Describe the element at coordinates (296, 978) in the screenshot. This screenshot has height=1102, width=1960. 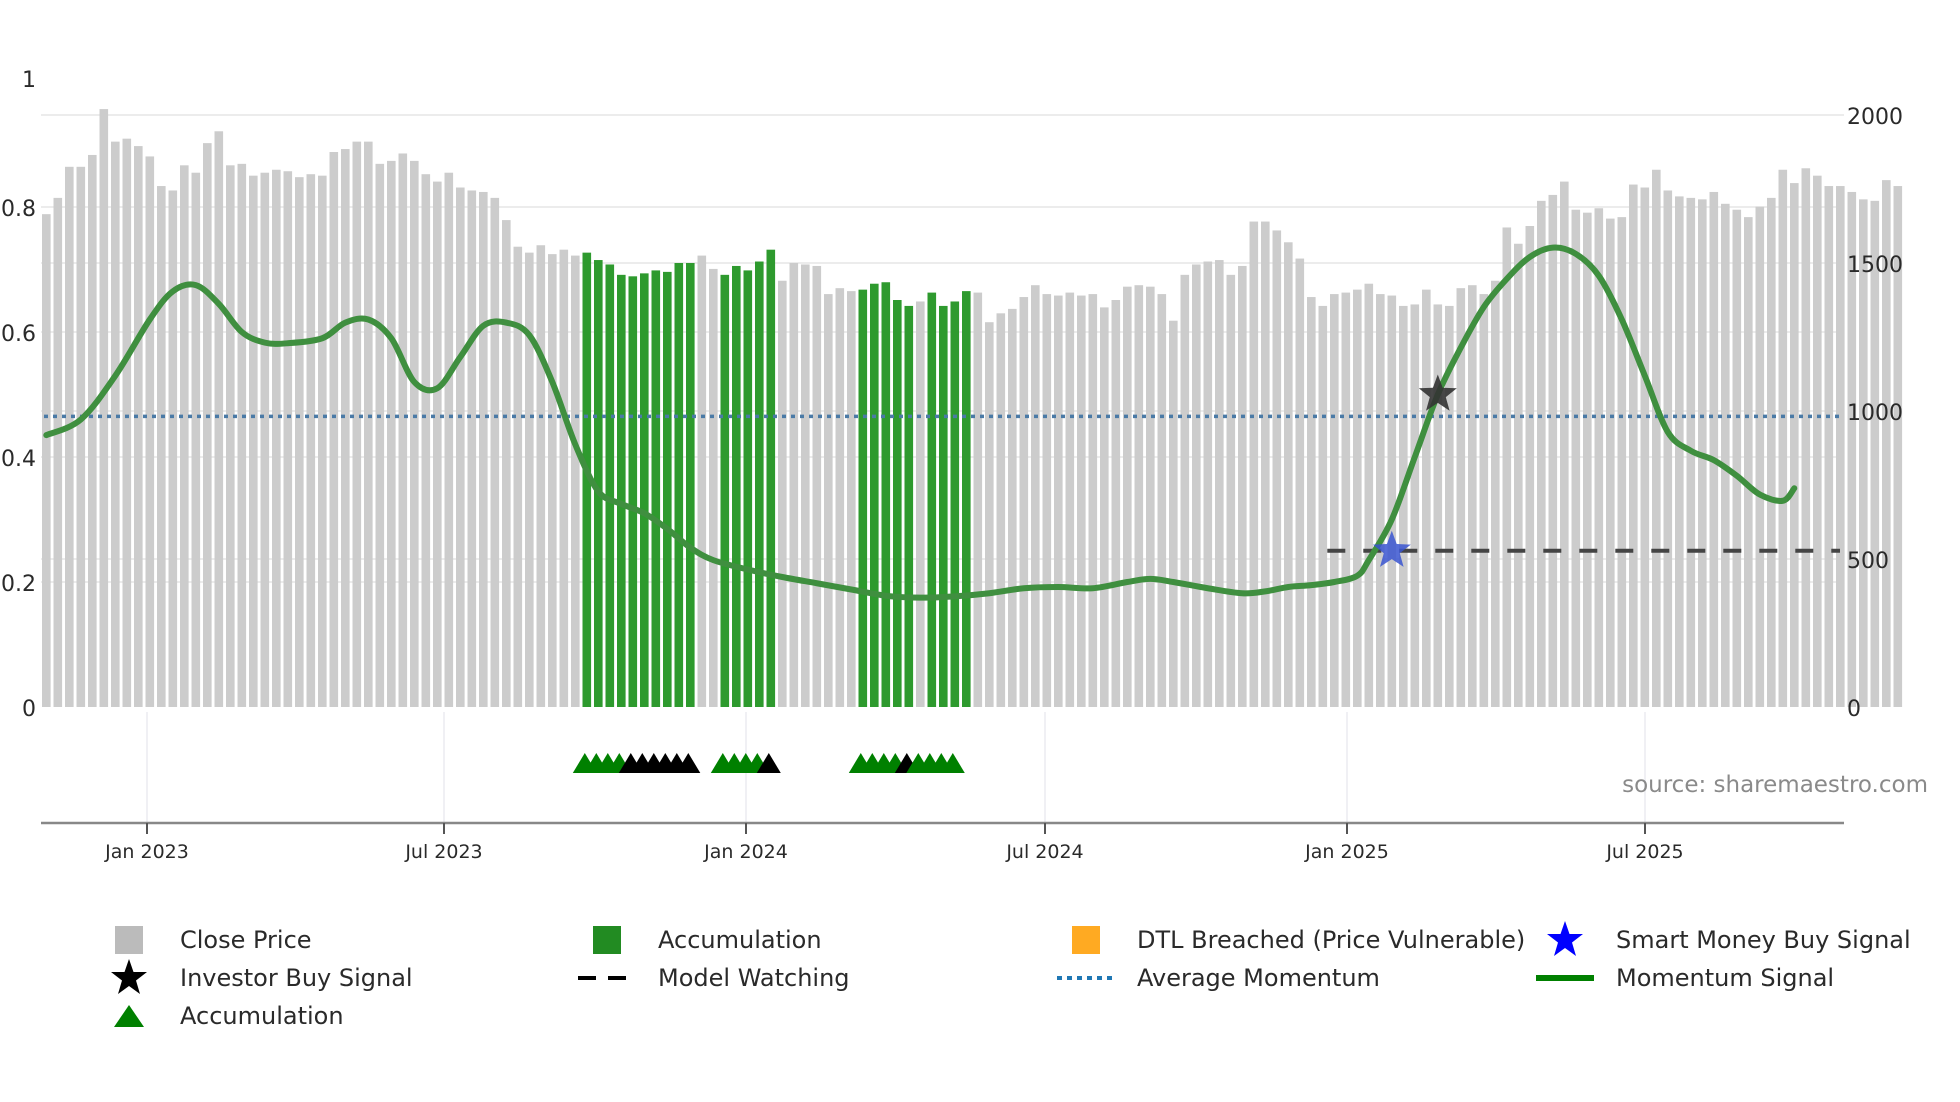
I see `legend-label: Investor Buy Signal` at that location.